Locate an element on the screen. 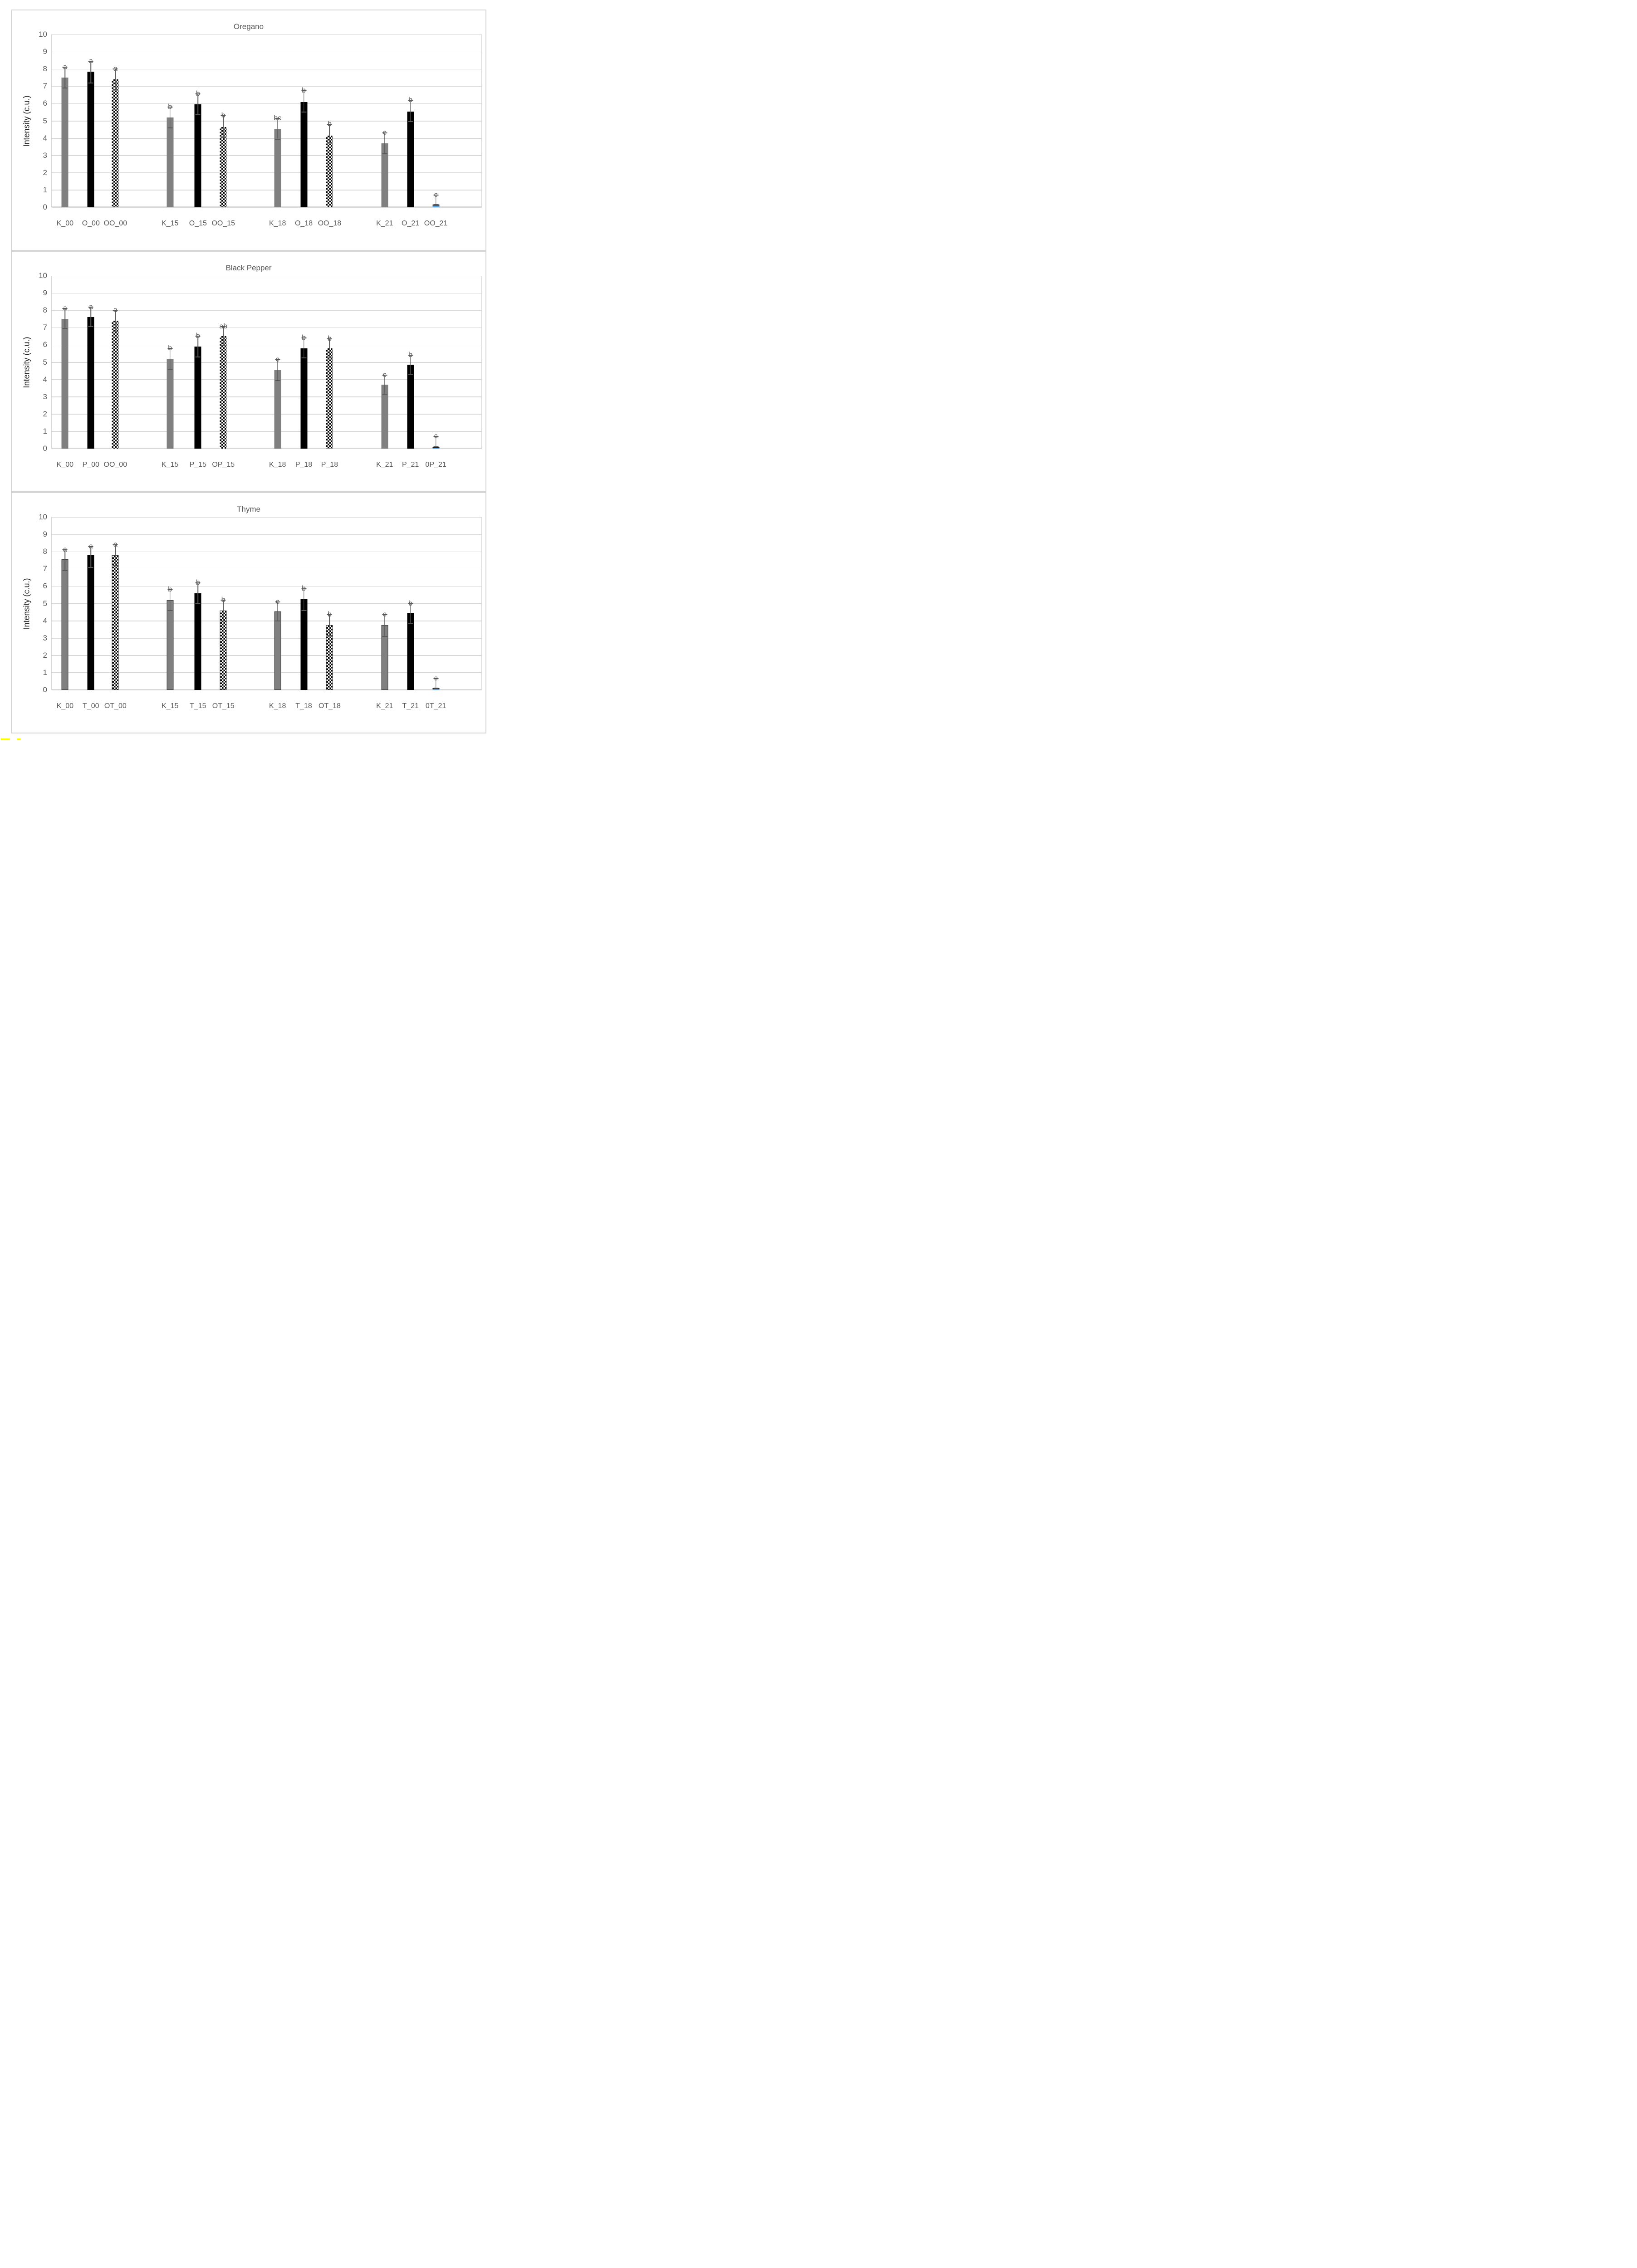  chart-title: Oregano is located at coordinates (248, 27).